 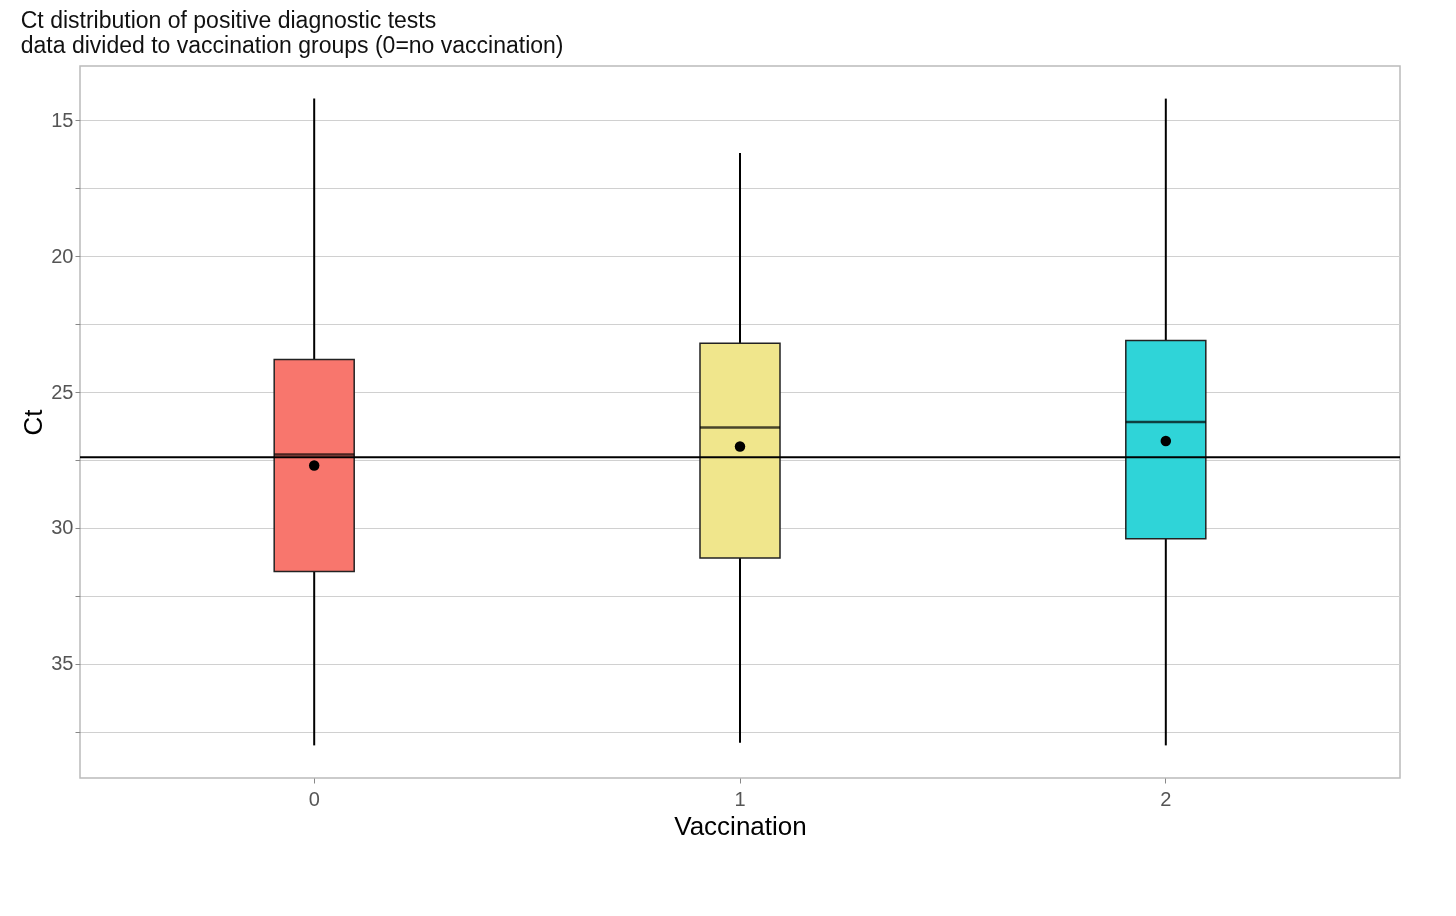 I want to click on y-tick-label: 20, so click(x=62, y=255).